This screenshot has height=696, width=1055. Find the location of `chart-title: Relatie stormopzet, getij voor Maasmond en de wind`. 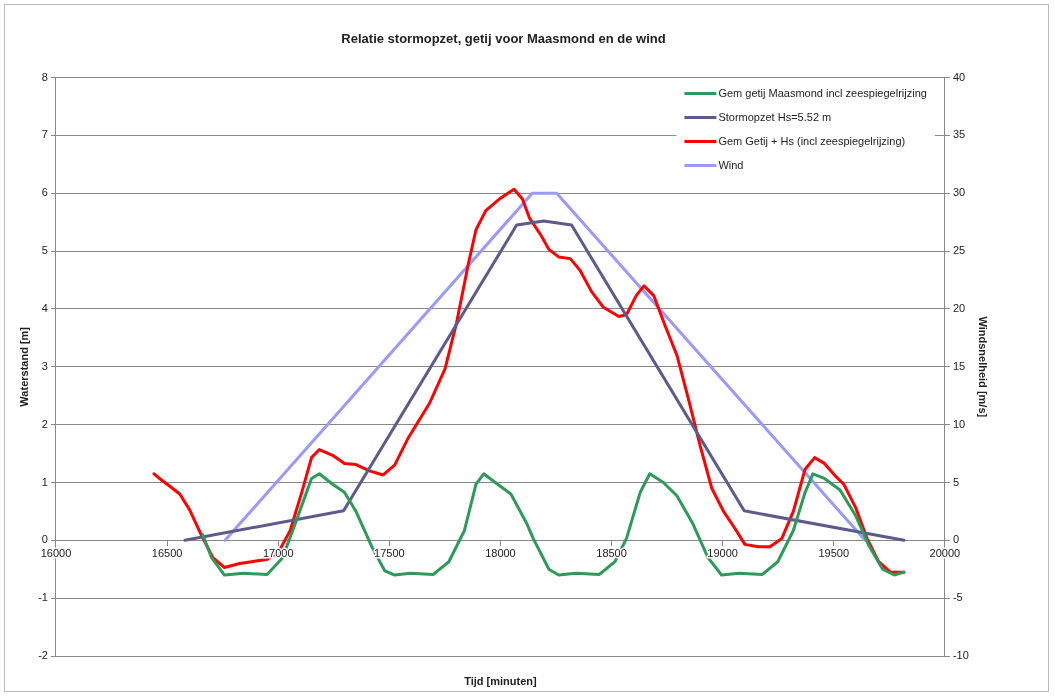

chart-title: Relatie stormopzet, getij voor Maasmond en de wind is located at coordinates (503, 39).